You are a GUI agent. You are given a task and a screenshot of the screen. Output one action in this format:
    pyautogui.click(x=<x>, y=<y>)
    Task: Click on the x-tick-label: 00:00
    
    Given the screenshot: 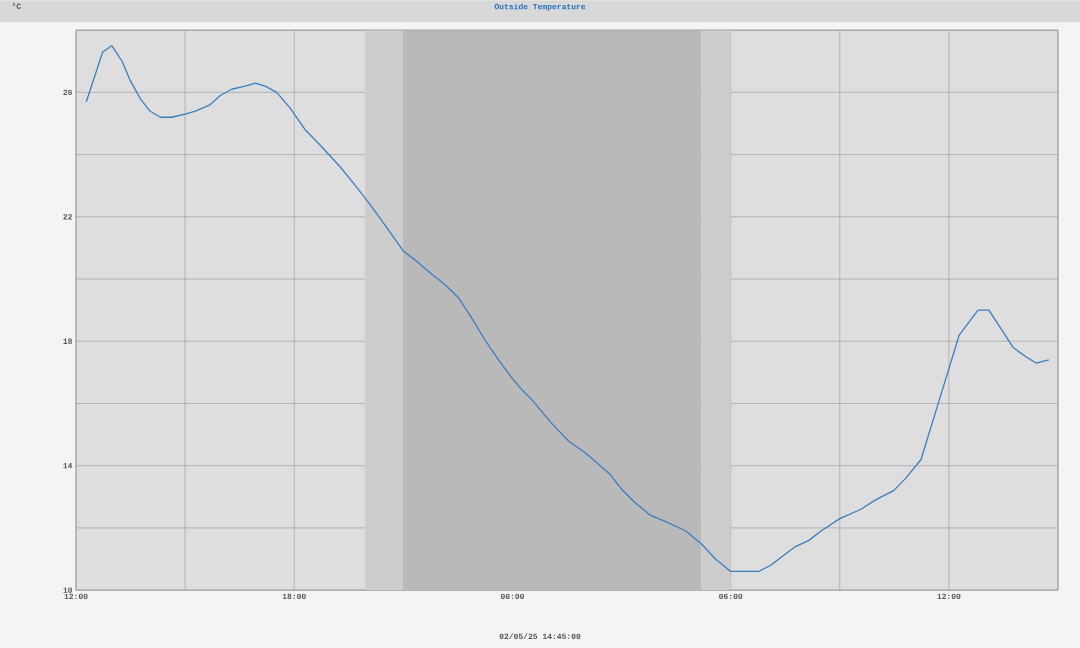 What is the action you would take?
    pyautogui.click(x=512, y=596)
    